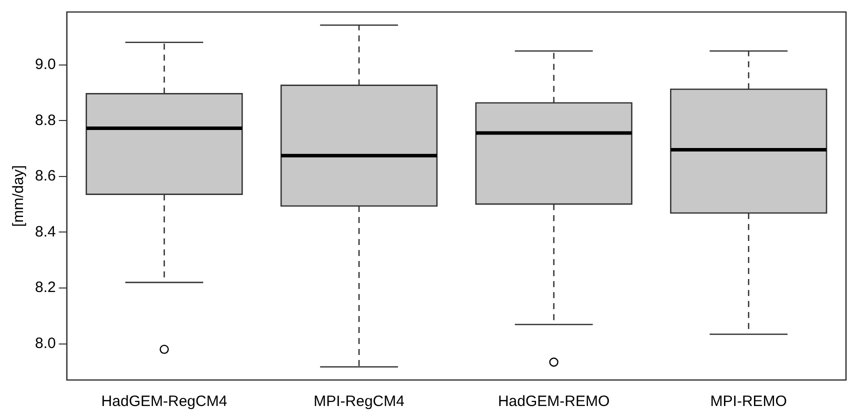 The height and width of the screenshot is (418, 856). Describe the element at coordinates (45, 176) in the screenshot. I see `y-tick-label: 8.6` at that location.